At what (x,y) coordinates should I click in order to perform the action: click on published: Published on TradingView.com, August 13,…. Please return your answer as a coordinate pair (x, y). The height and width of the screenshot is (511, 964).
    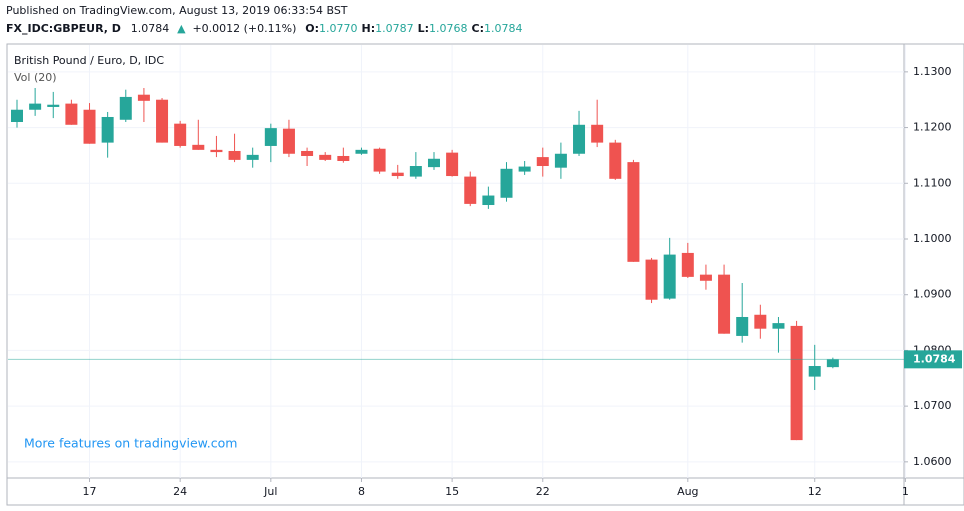
    Looking at the image, I should click on (177, 10).